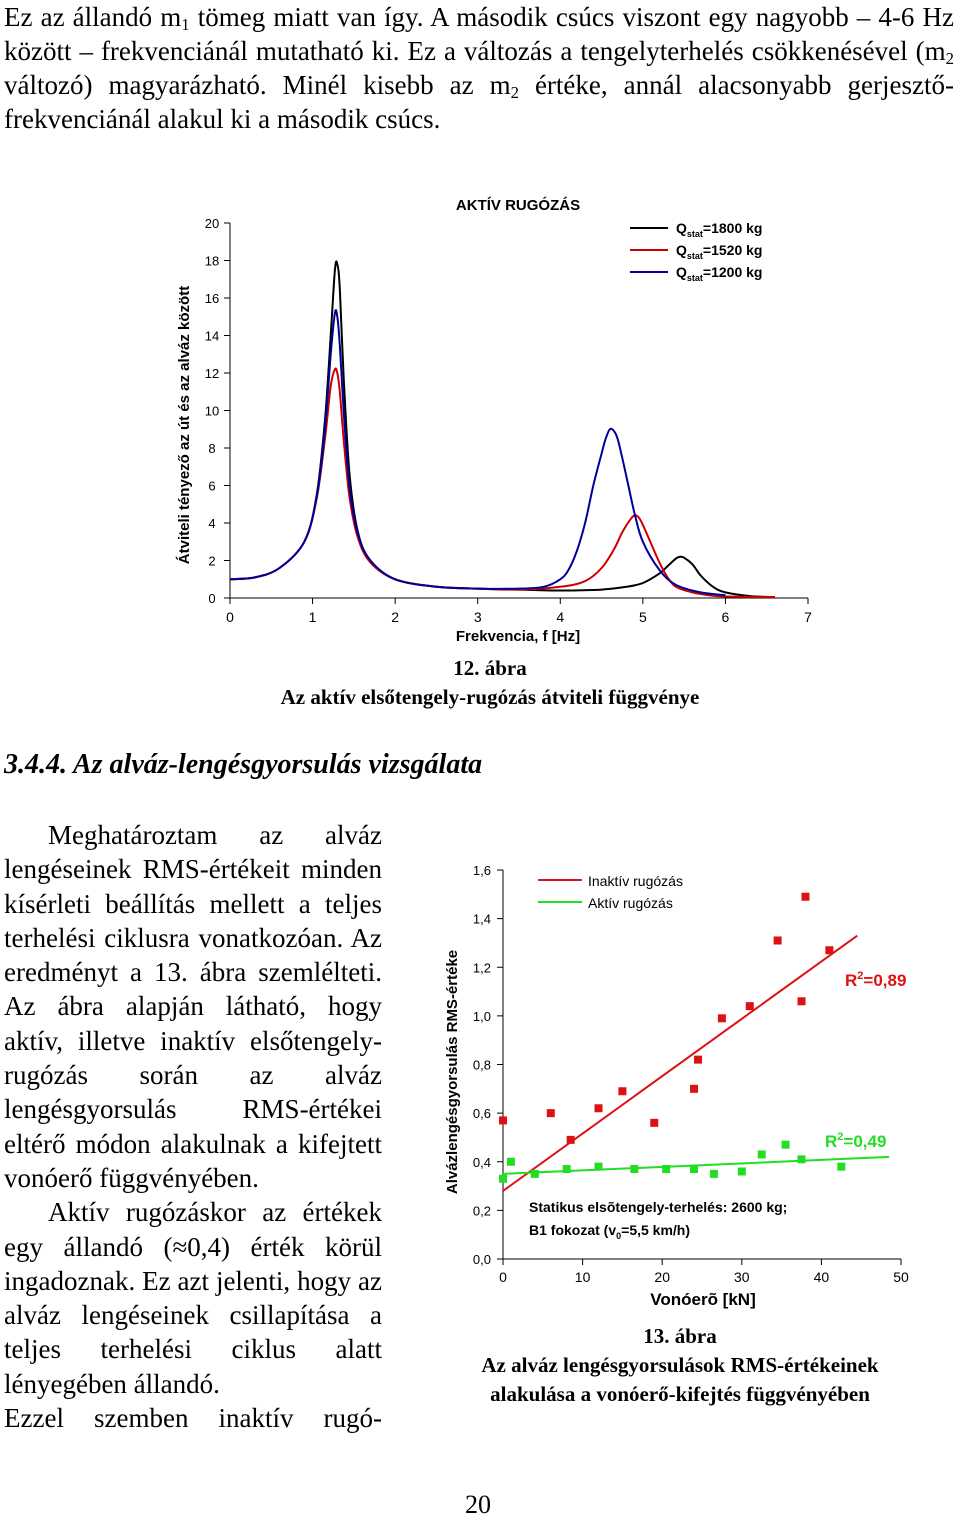 This screenshot has width=960, height=1521. Describe the element at coordinates (610, 892) in the screenshot. I see `chart13-legend: Inaktív rugózás Aktív rugózás` at that location.